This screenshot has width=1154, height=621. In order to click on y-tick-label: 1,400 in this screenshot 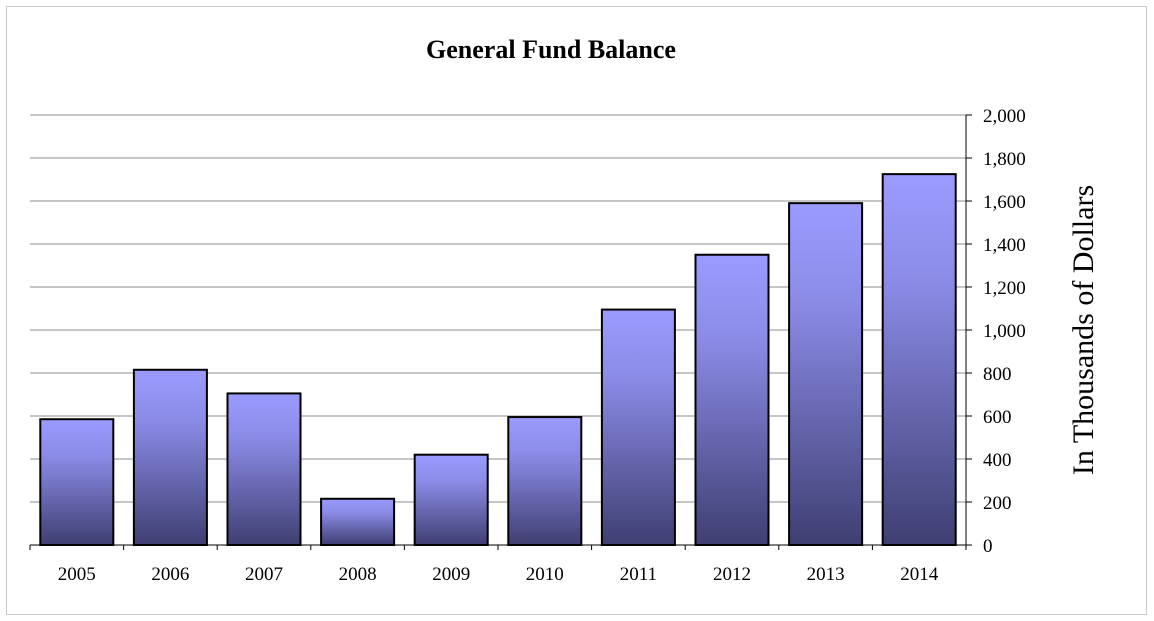, I will do `click(1004, 245)`.